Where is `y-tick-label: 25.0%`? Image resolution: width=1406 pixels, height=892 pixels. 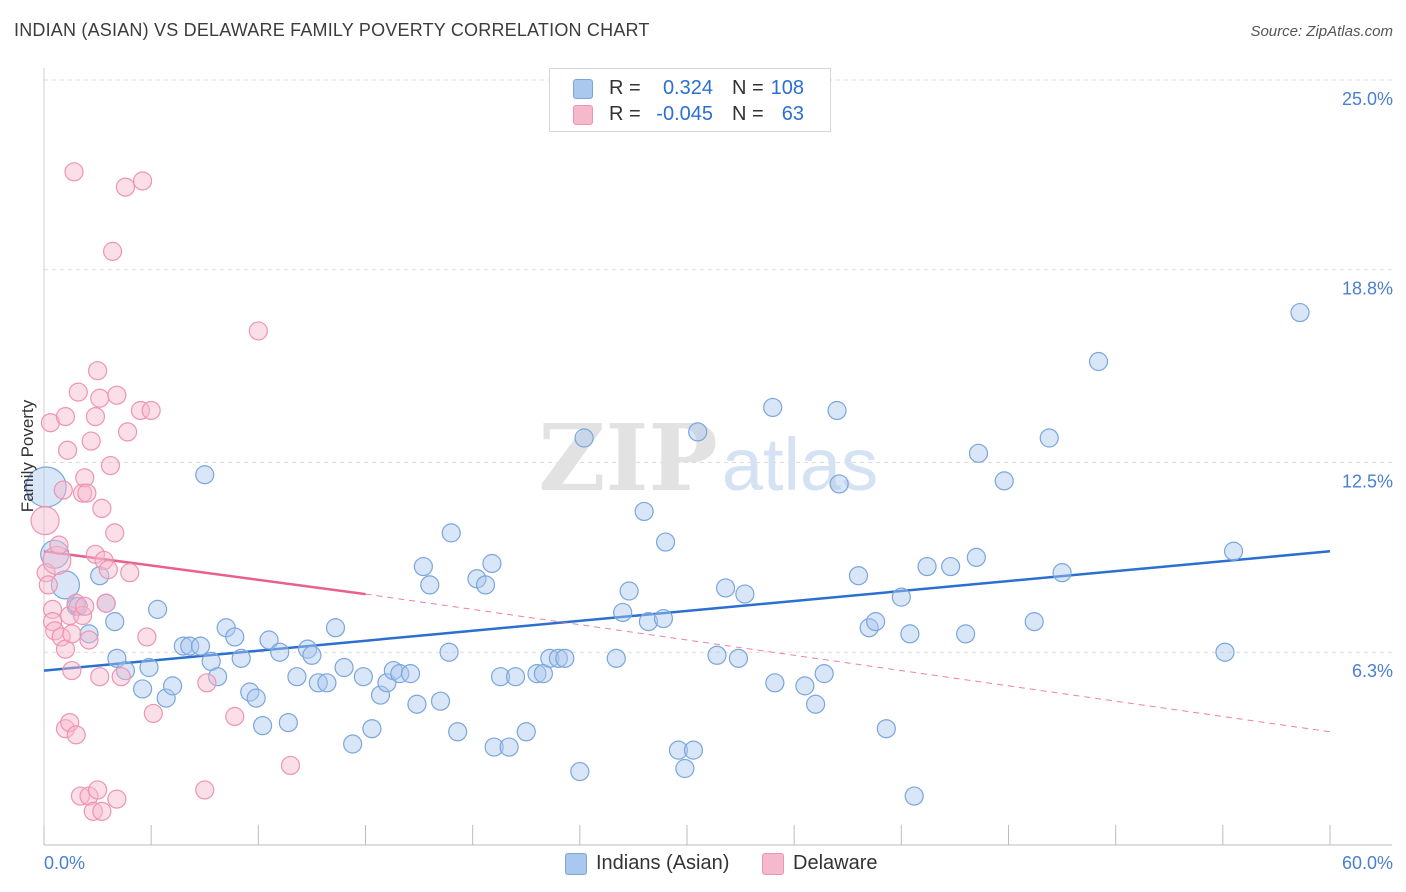 y-tick-label: 25.0% is located at coordinates (1367, 99).